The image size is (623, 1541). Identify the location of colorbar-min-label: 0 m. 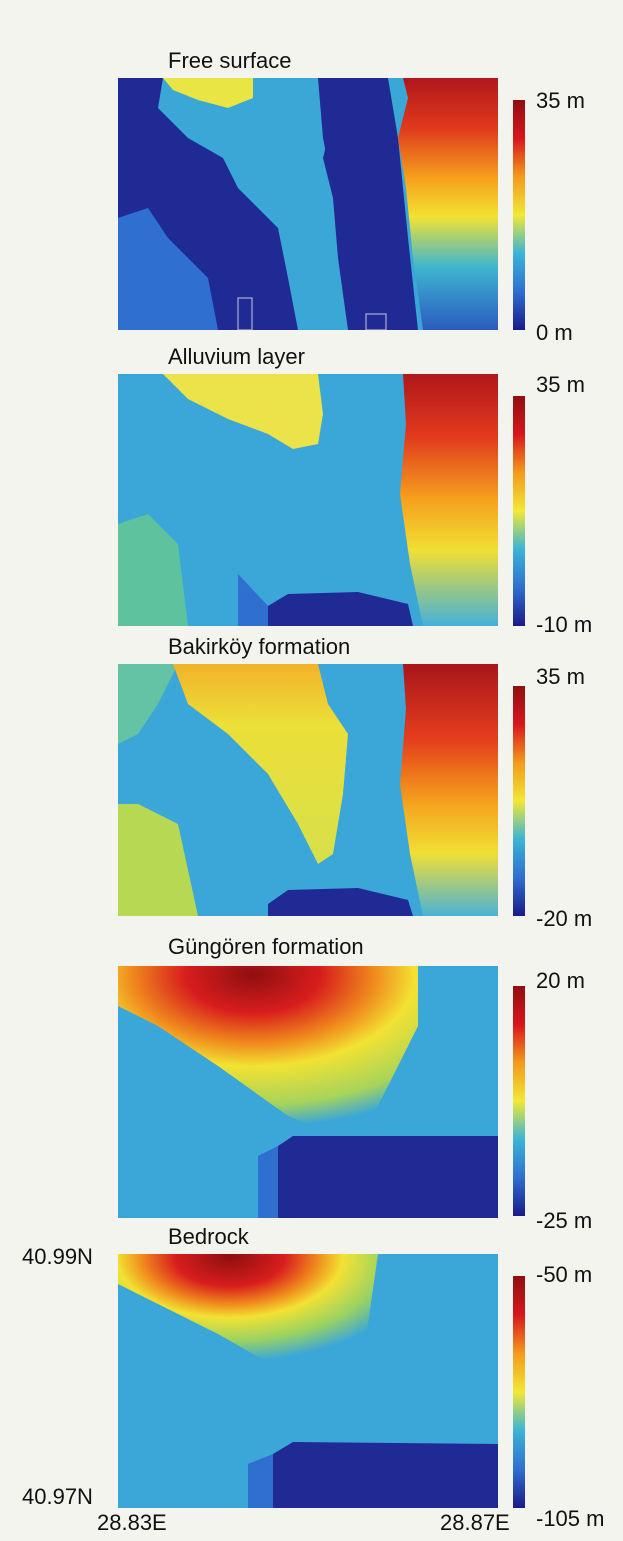
(554, 332).